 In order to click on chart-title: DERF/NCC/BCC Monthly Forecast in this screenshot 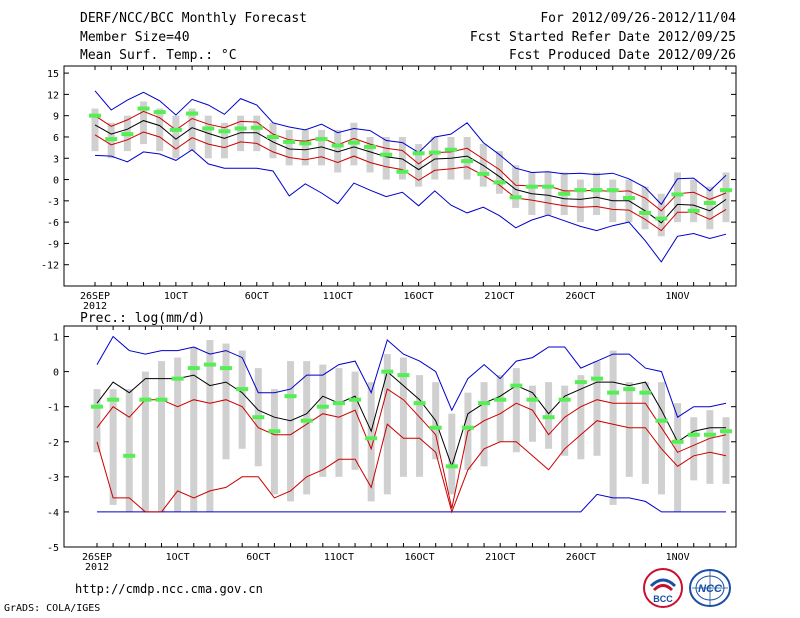, I will do `click(193, 18)`.